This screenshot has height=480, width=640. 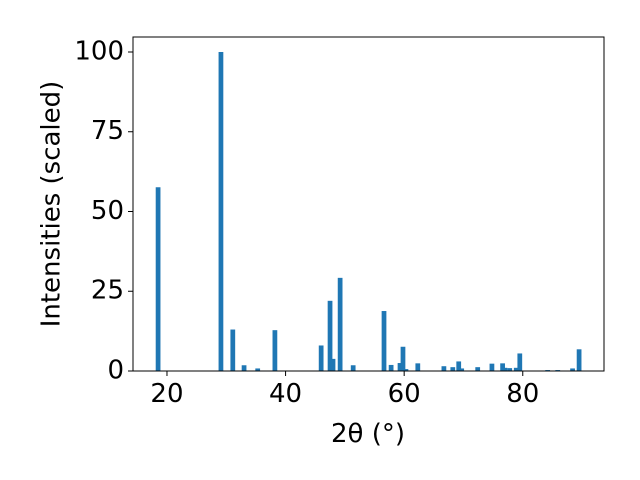 What do you see at coordinates (115, 371) in the screenshot?
I see `y-tick-label: 0` at bounding box center [115, 371].